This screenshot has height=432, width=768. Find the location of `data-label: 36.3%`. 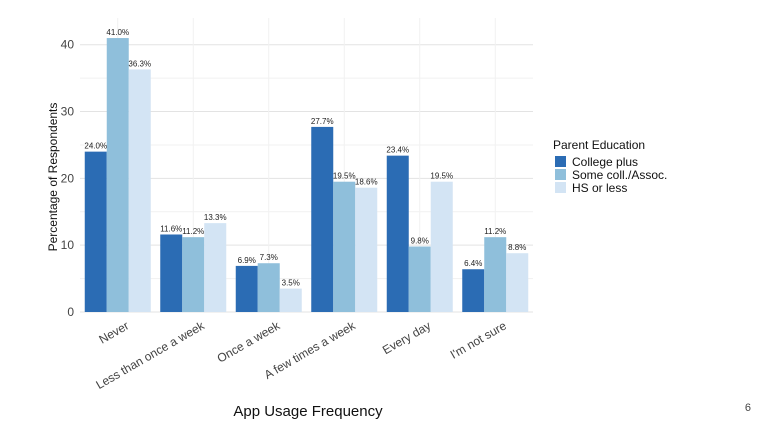

data-label: 36.3% is located at coordinates (139, 63).